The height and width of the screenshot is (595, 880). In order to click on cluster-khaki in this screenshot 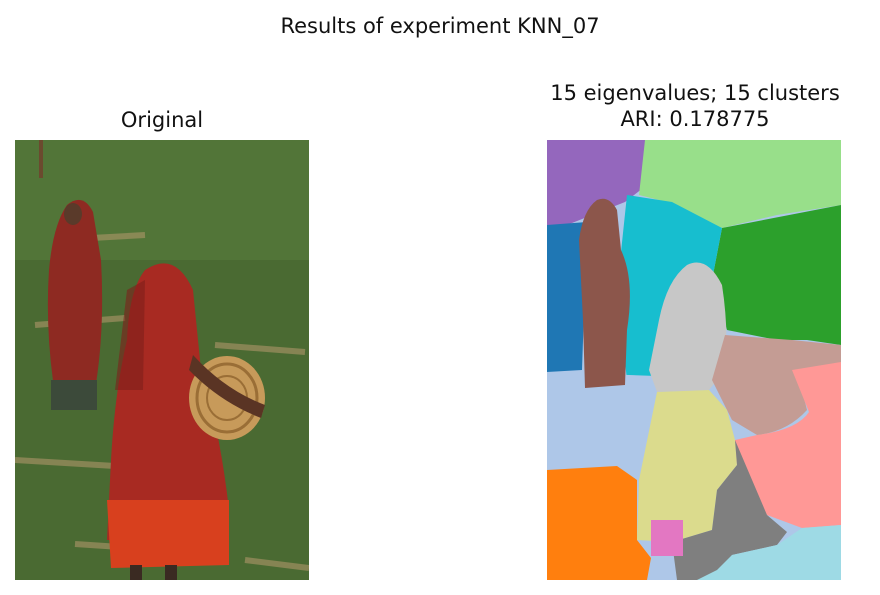, I will do `click(687, 466)`.